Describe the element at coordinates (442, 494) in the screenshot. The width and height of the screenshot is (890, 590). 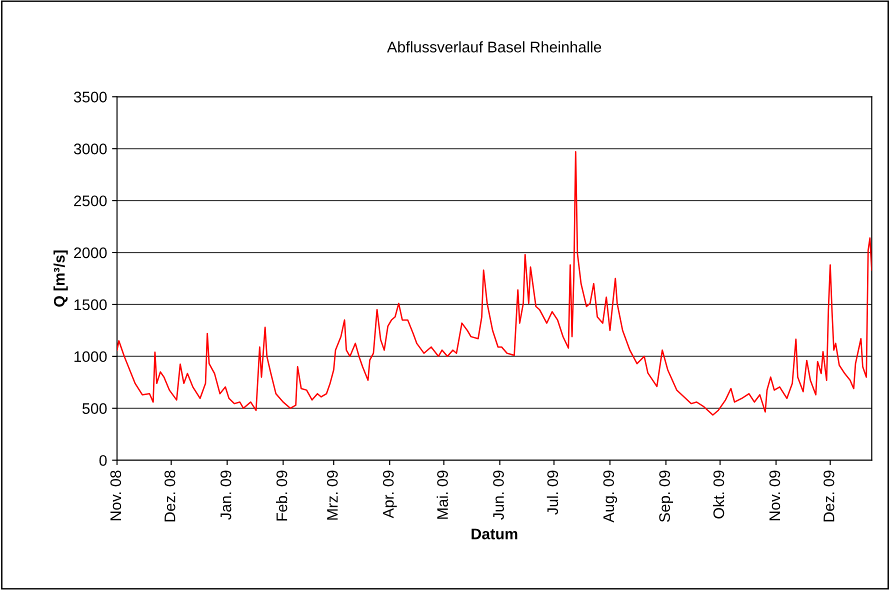
I see `x-tick-label: Mai. 09` at that location.